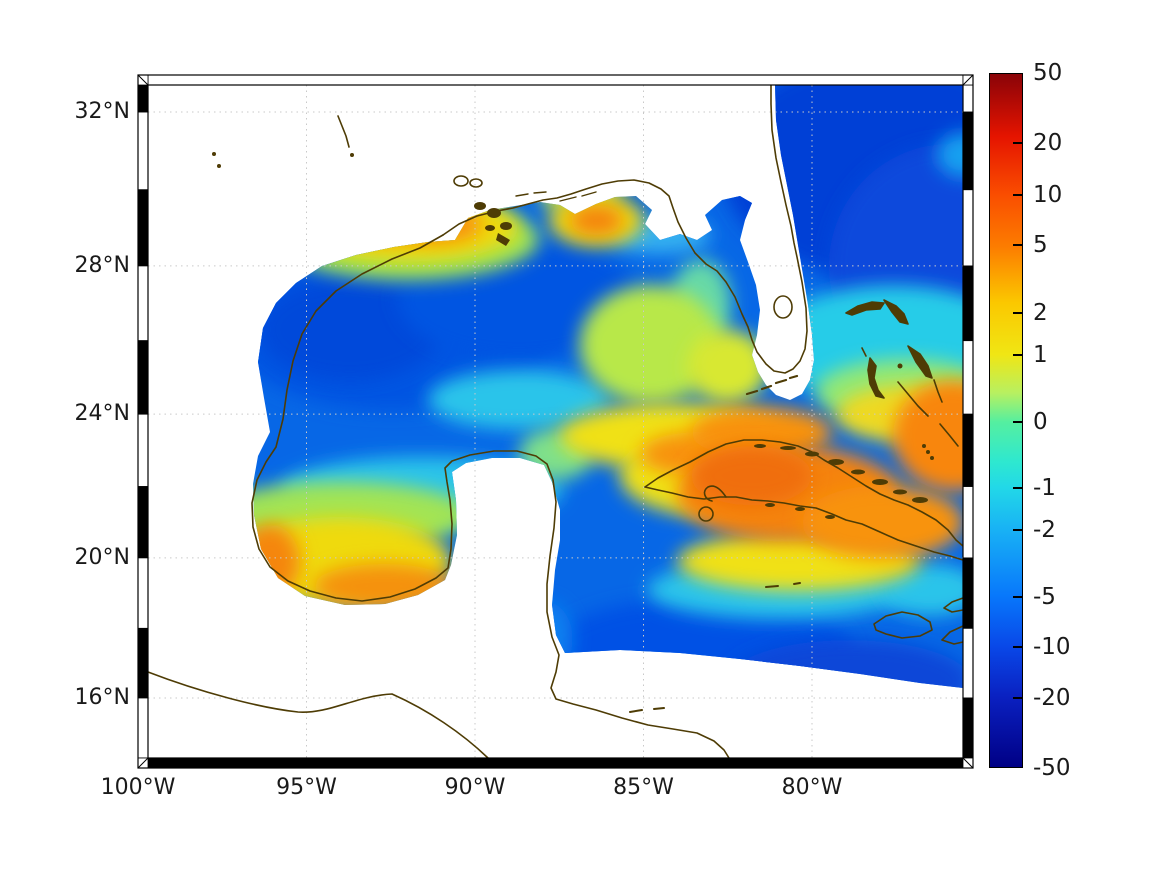  Describe the element at coordinates (102, 414) in the screenshot. I see `lat-tick-label-24: 24°N` at that location.